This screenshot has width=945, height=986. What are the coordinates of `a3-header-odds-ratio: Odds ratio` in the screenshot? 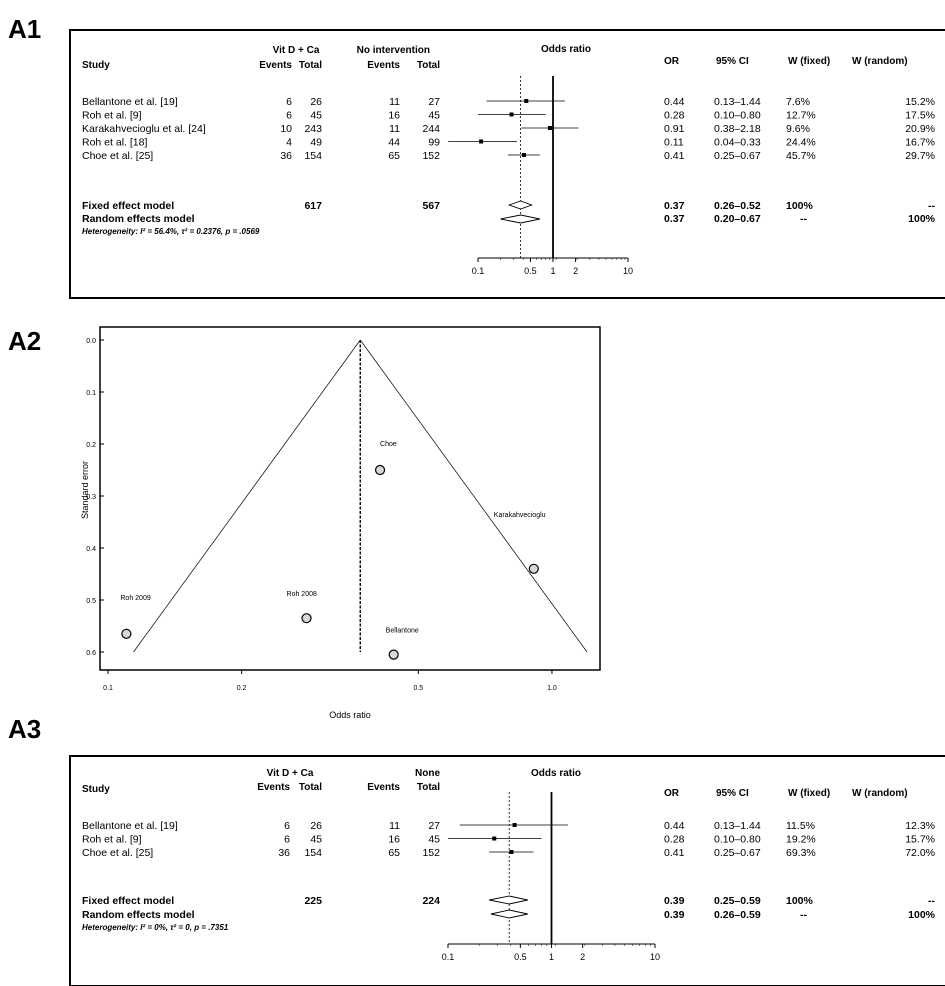 It's located at (556, 773).